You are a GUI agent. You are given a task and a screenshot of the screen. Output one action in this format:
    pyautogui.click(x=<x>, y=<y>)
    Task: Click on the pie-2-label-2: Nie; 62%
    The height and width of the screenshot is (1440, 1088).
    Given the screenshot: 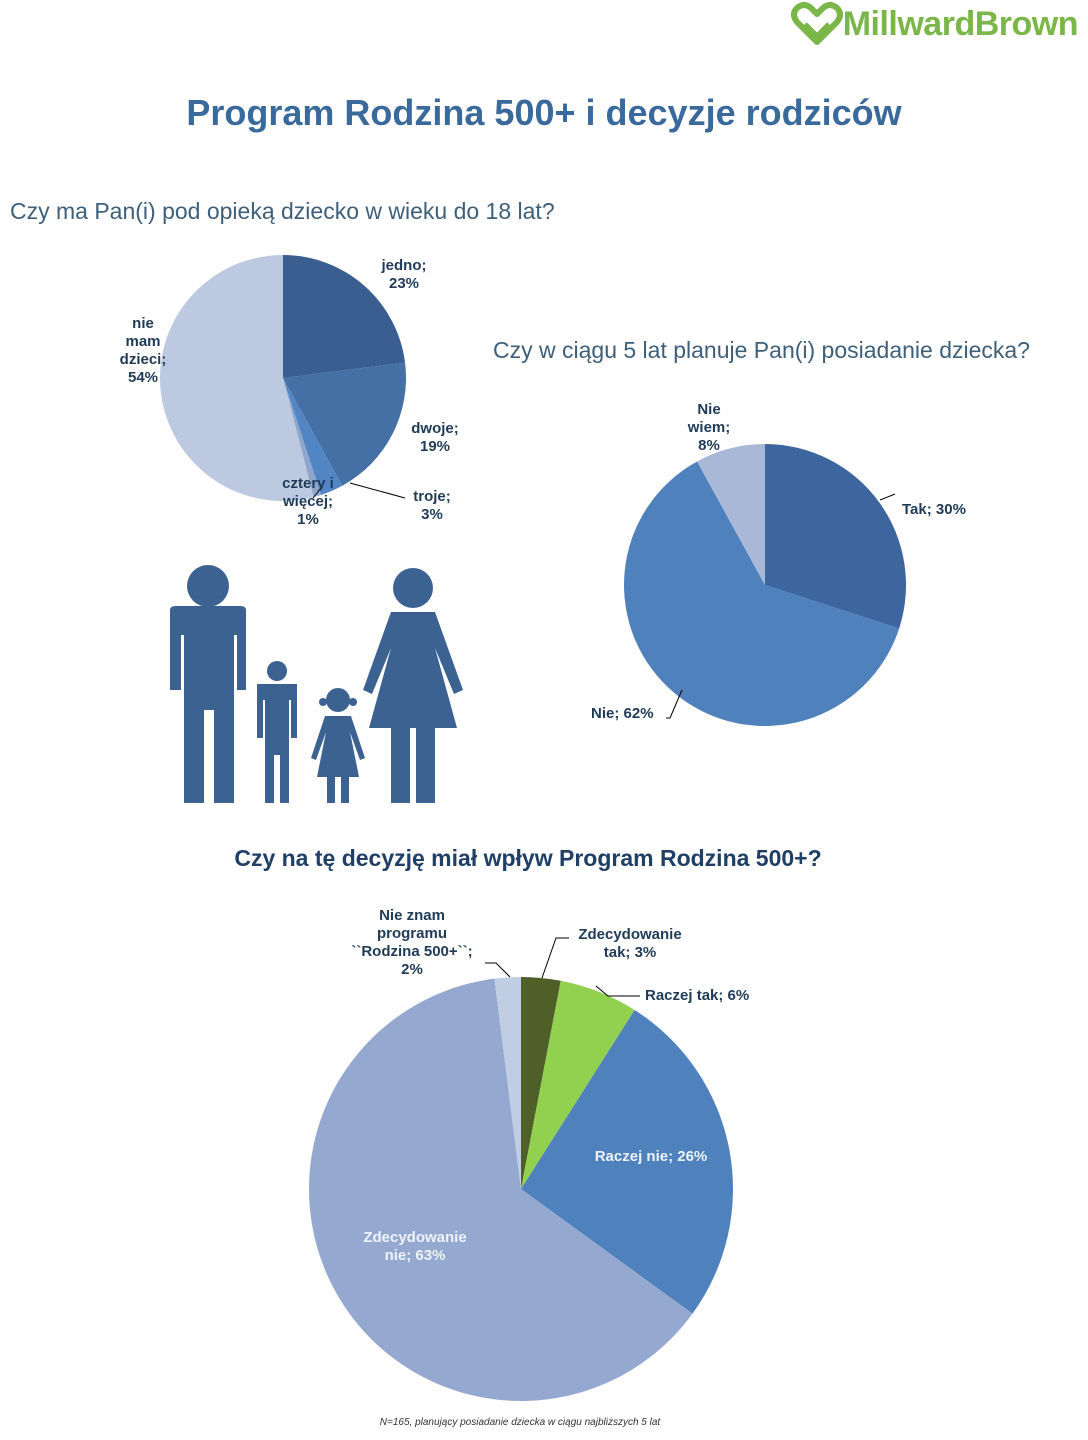 What is the action you would take?
    pyautogui.click(x=622, y=713)
    